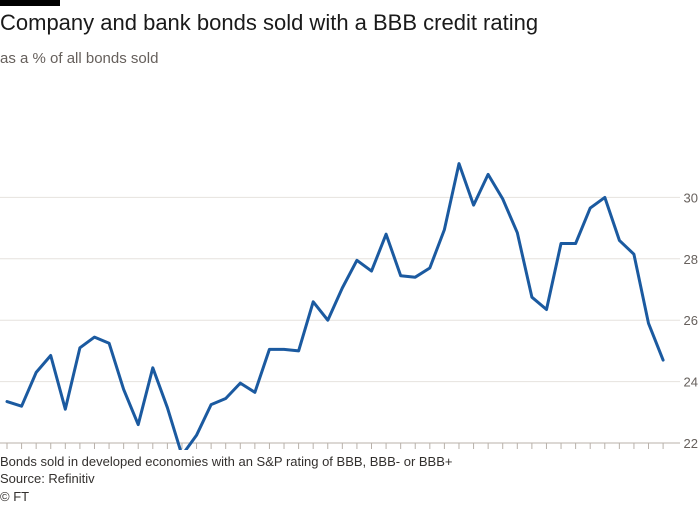 The image size is (700, 506). Describe the element at coordinates (691, 259) in the screenshot. I see `y-tick-label: 28` at that location.